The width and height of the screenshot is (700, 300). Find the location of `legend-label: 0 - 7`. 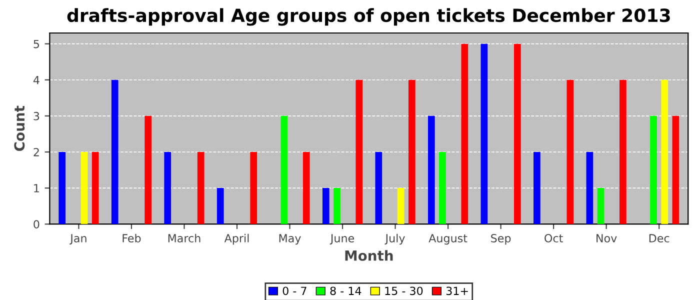

legend-label: 0 - 7 is located at coordinates (294, 291).